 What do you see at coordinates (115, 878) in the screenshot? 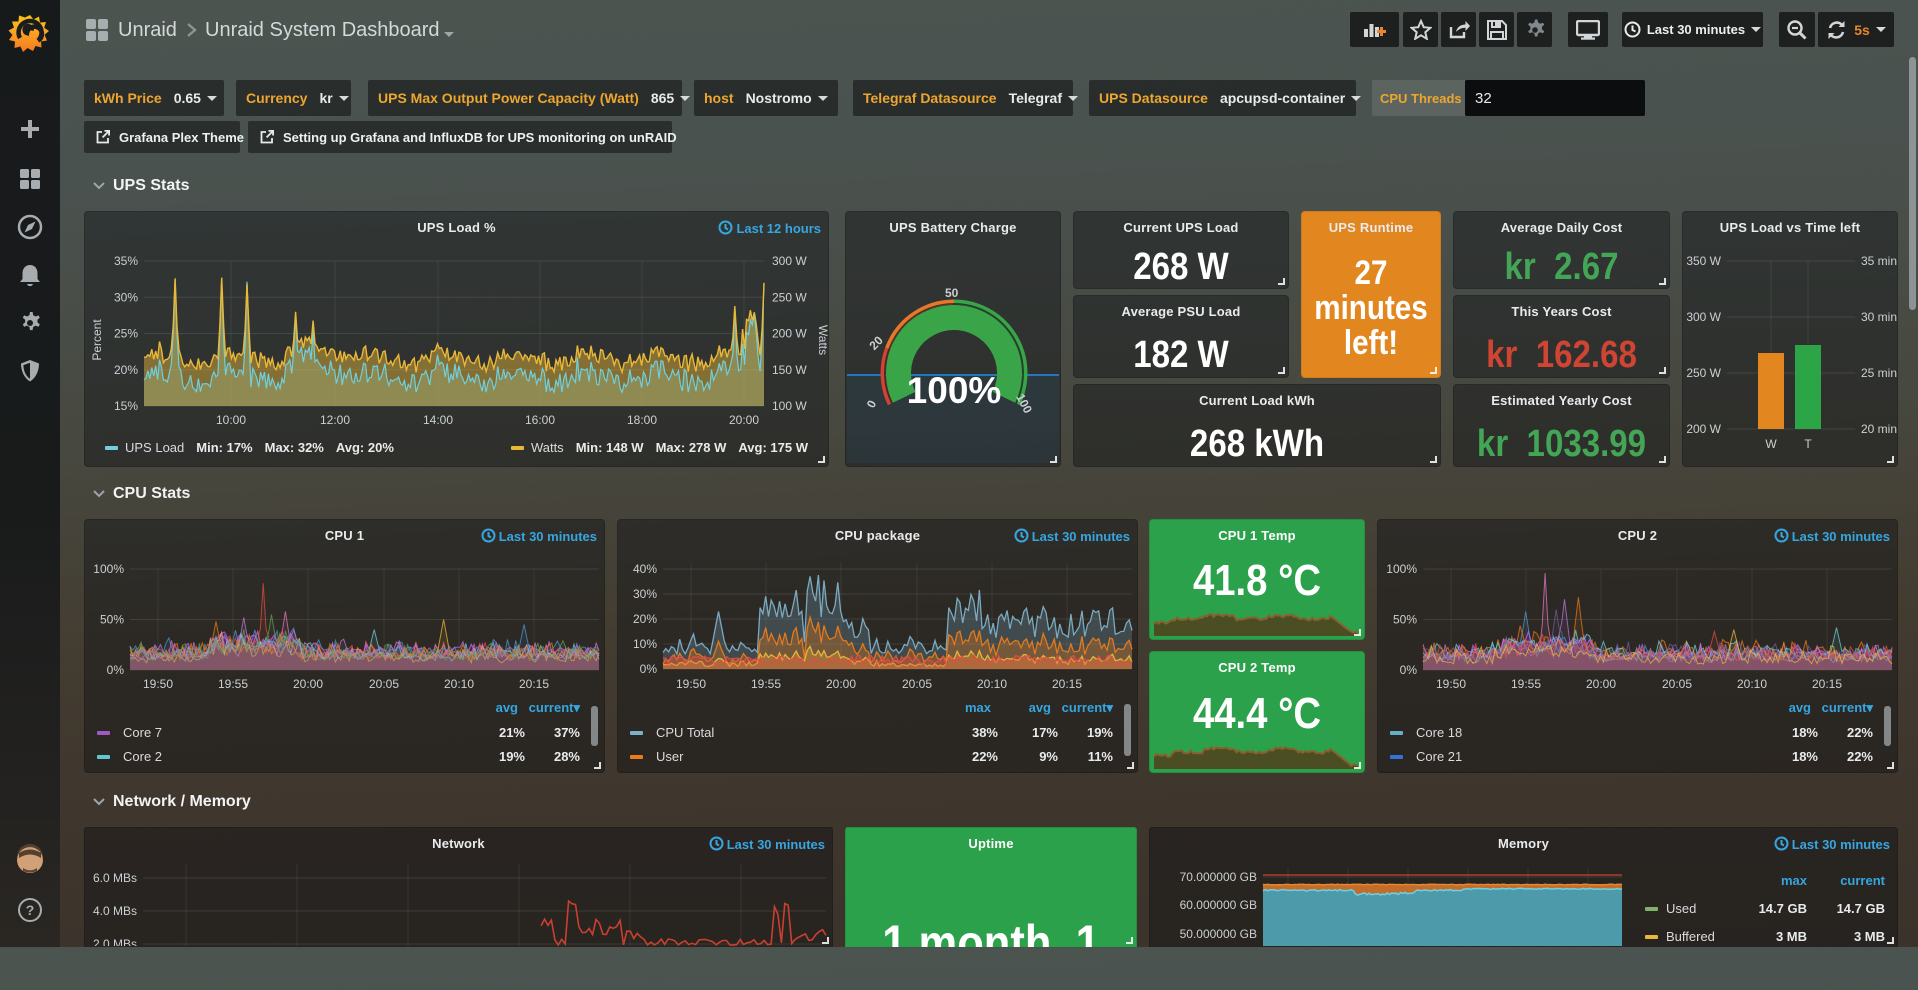
I see `svg-text: 6.0 MBs` at bounding box center [115, 878].